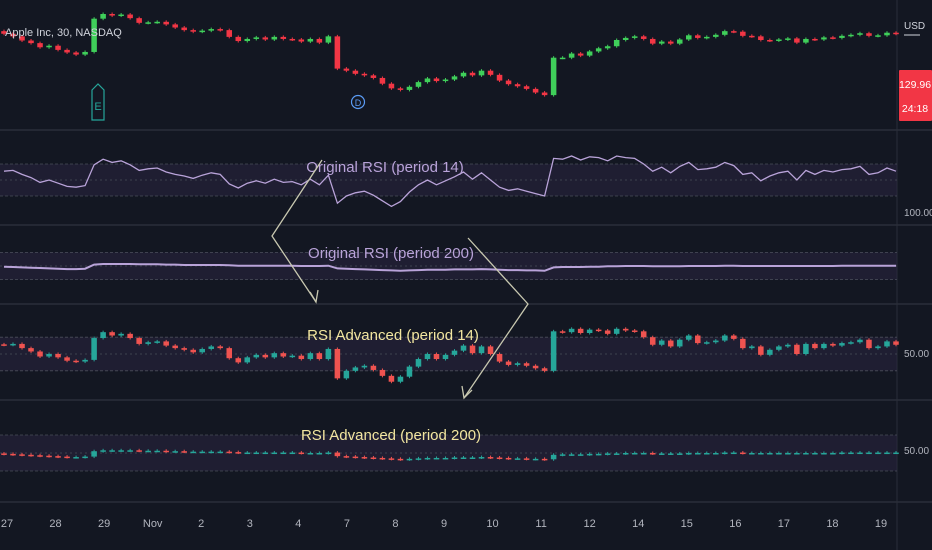 The height and width of the screenshot is (550, 932). Describe the element at coordinates (400, 279) in the screenshot. I see `annotation-arrows` at that location.